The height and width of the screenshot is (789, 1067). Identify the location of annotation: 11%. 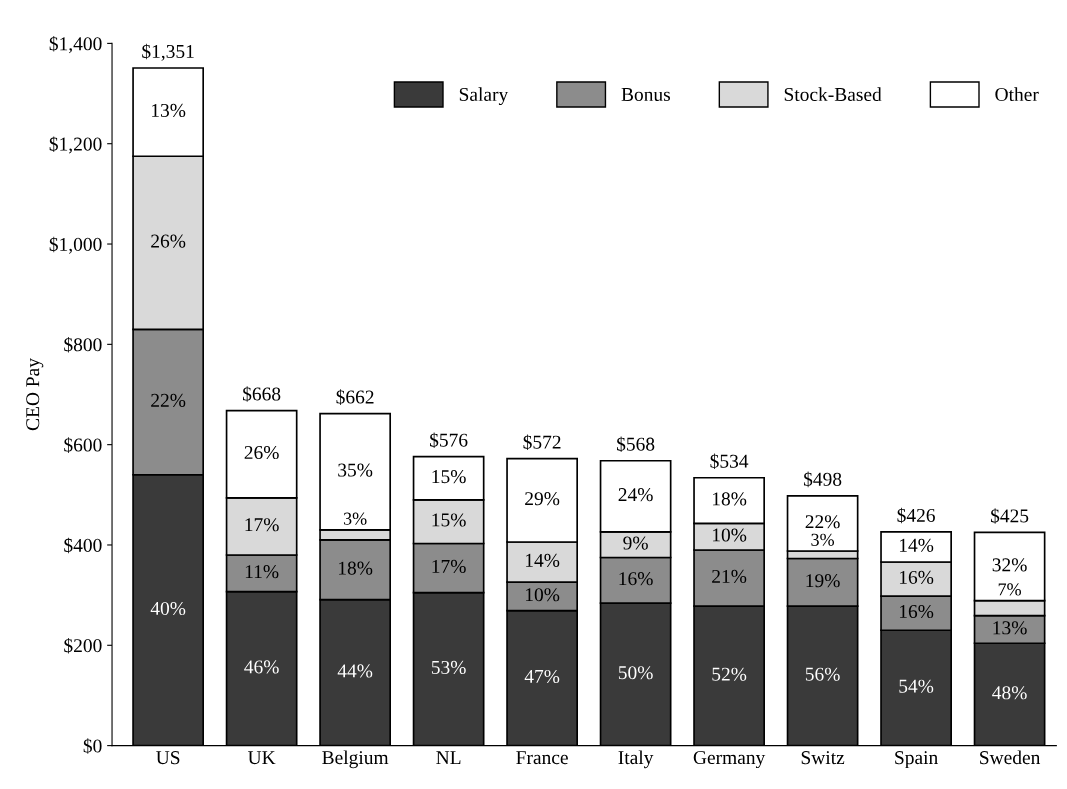
(262, 572).